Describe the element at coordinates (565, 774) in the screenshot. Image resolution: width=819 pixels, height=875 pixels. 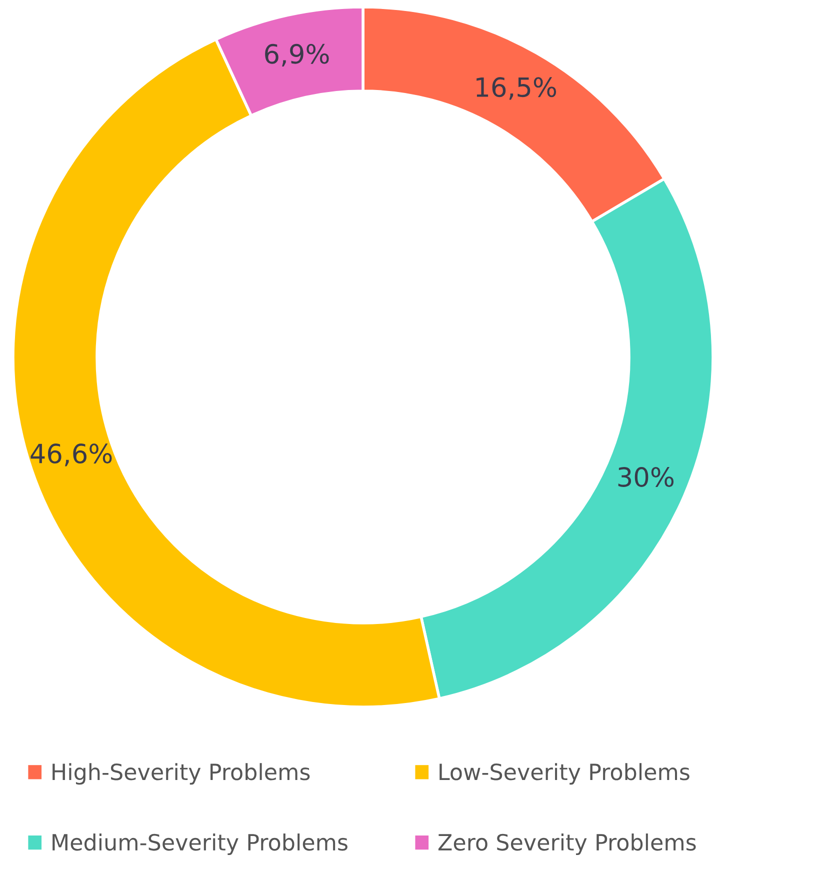
I see `legend-label: Low-Severity Problems` at that location.